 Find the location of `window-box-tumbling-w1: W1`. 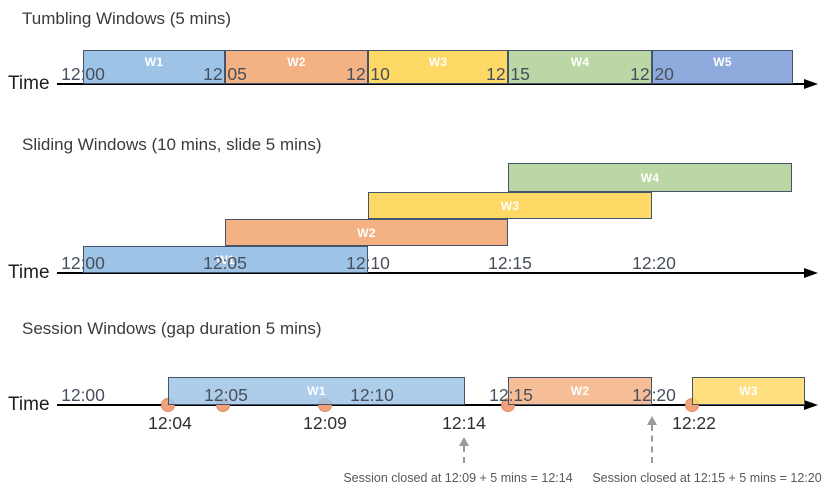

window-box-tumbling-w1: W1 is located at coordinates (154, 67).